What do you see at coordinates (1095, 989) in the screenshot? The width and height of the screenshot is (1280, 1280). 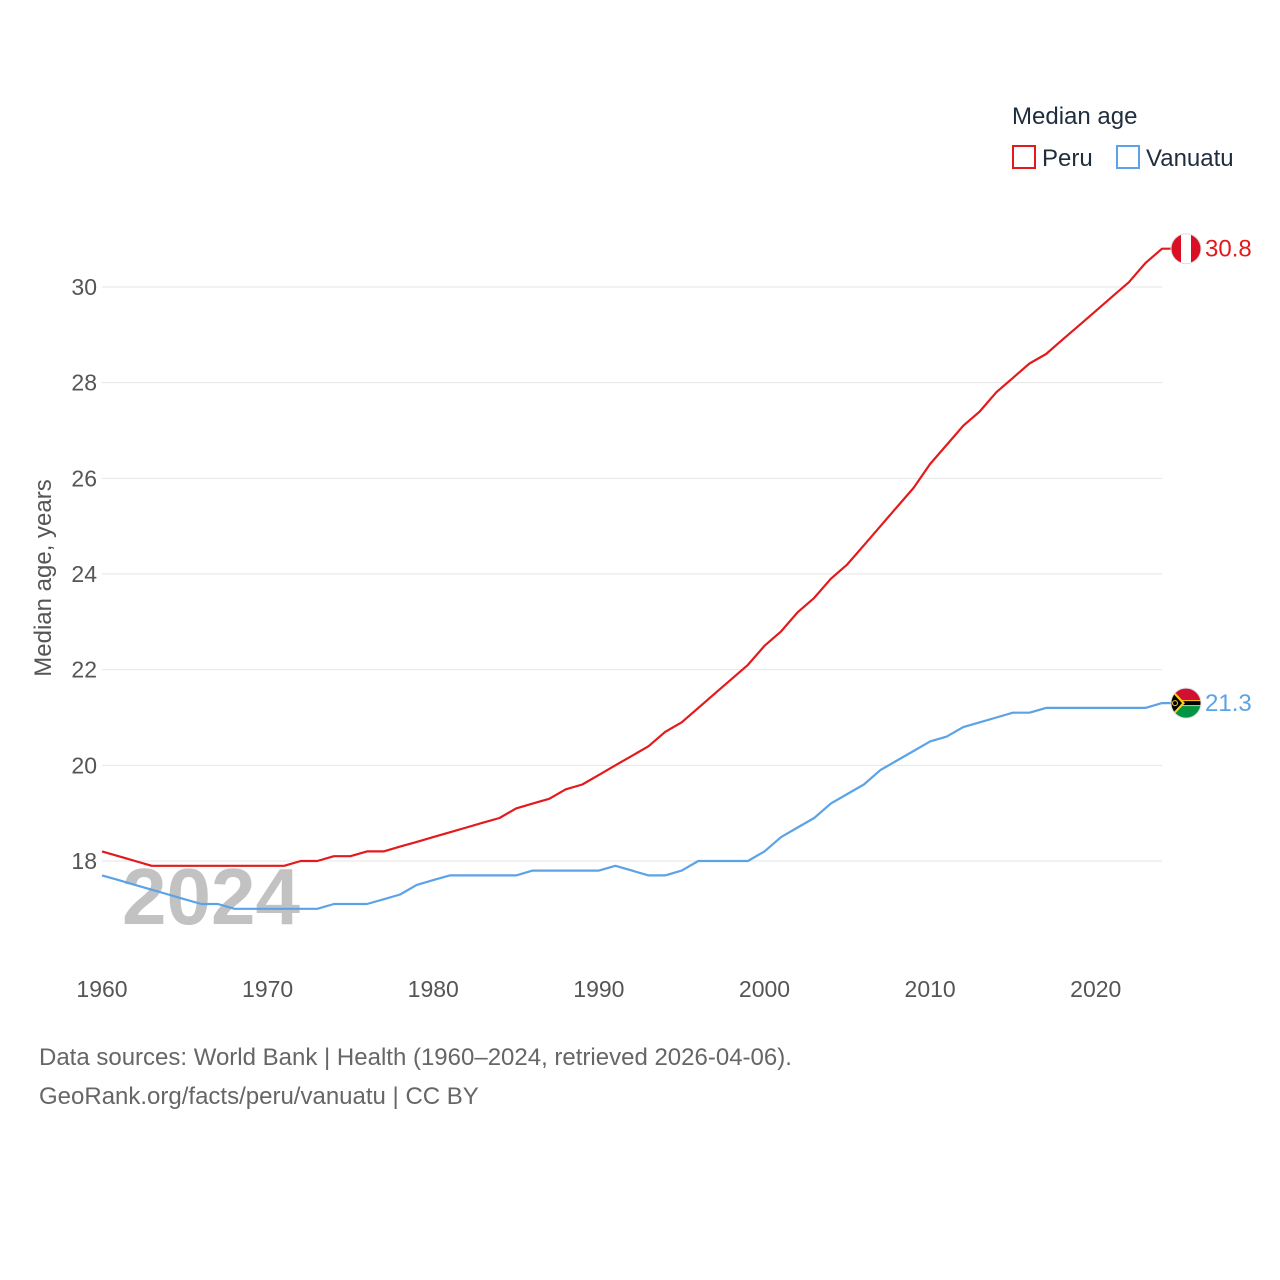 I see `x-tick-label: 2020` at bounding box center [1095, 989].